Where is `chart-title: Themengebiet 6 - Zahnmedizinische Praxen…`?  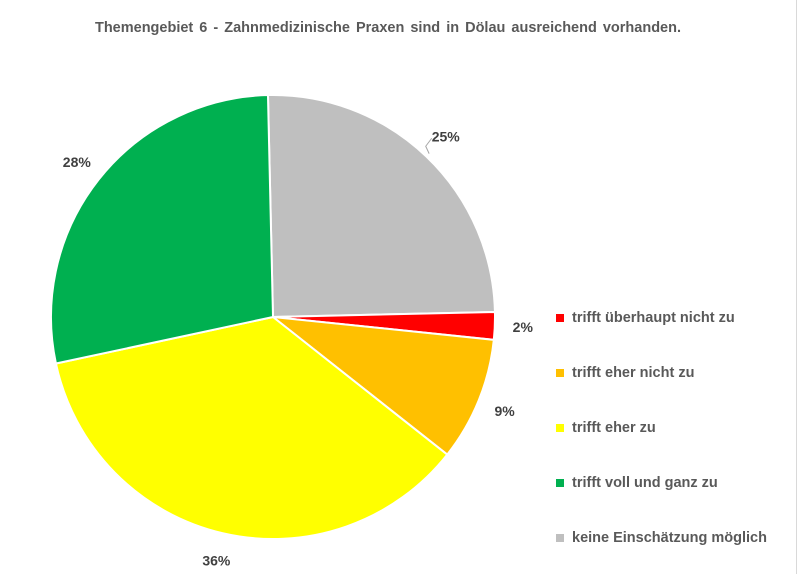 chart-title: Themengebiet 6 - Zahnmedizinische Praxen… is located at coordinates (388, 28).